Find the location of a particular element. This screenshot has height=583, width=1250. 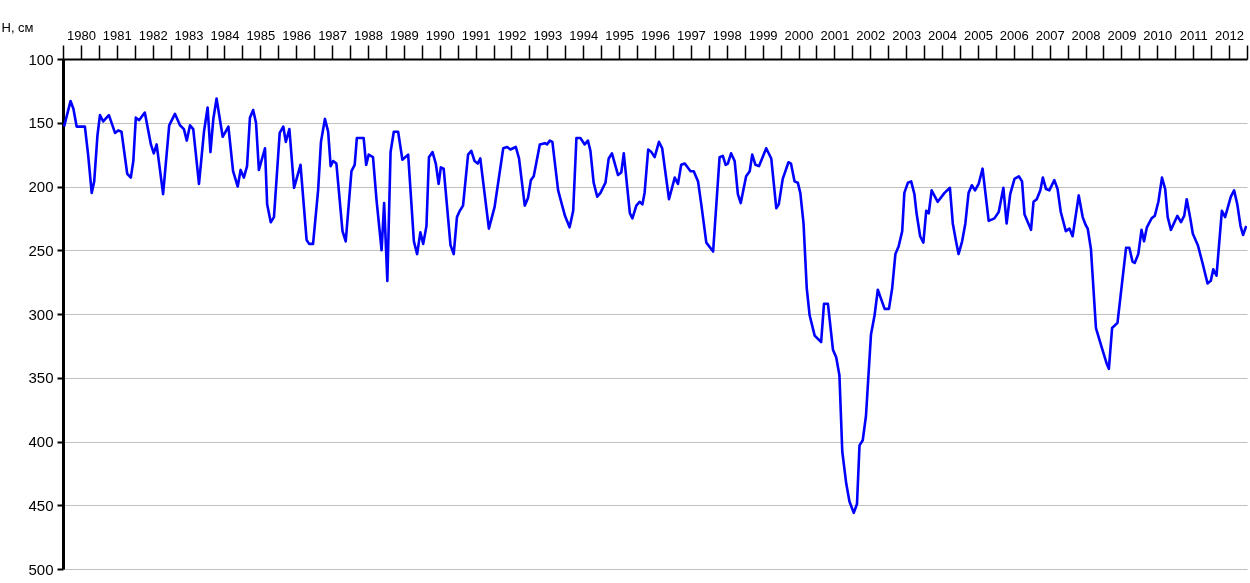

x-tick-label: 1997 is located at coordinates (691, 35).